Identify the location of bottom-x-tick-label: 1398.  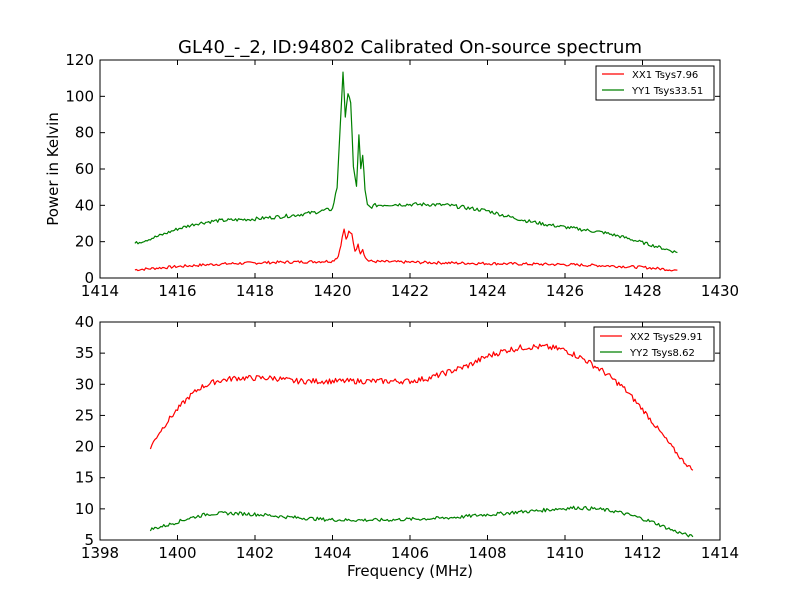
(100, 553).